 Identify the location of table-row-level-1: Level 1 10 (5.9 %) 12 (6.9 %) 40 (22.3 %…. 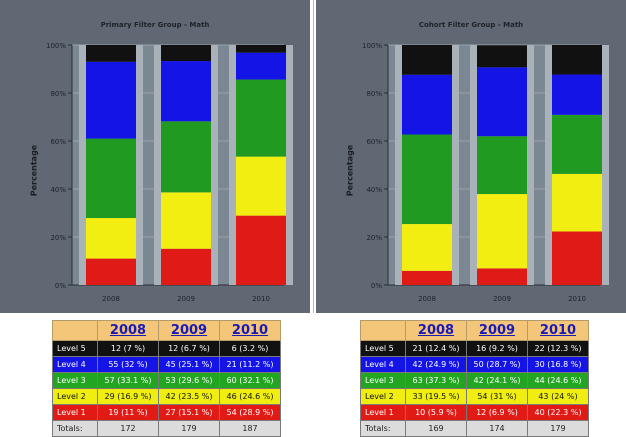
(475, 413).